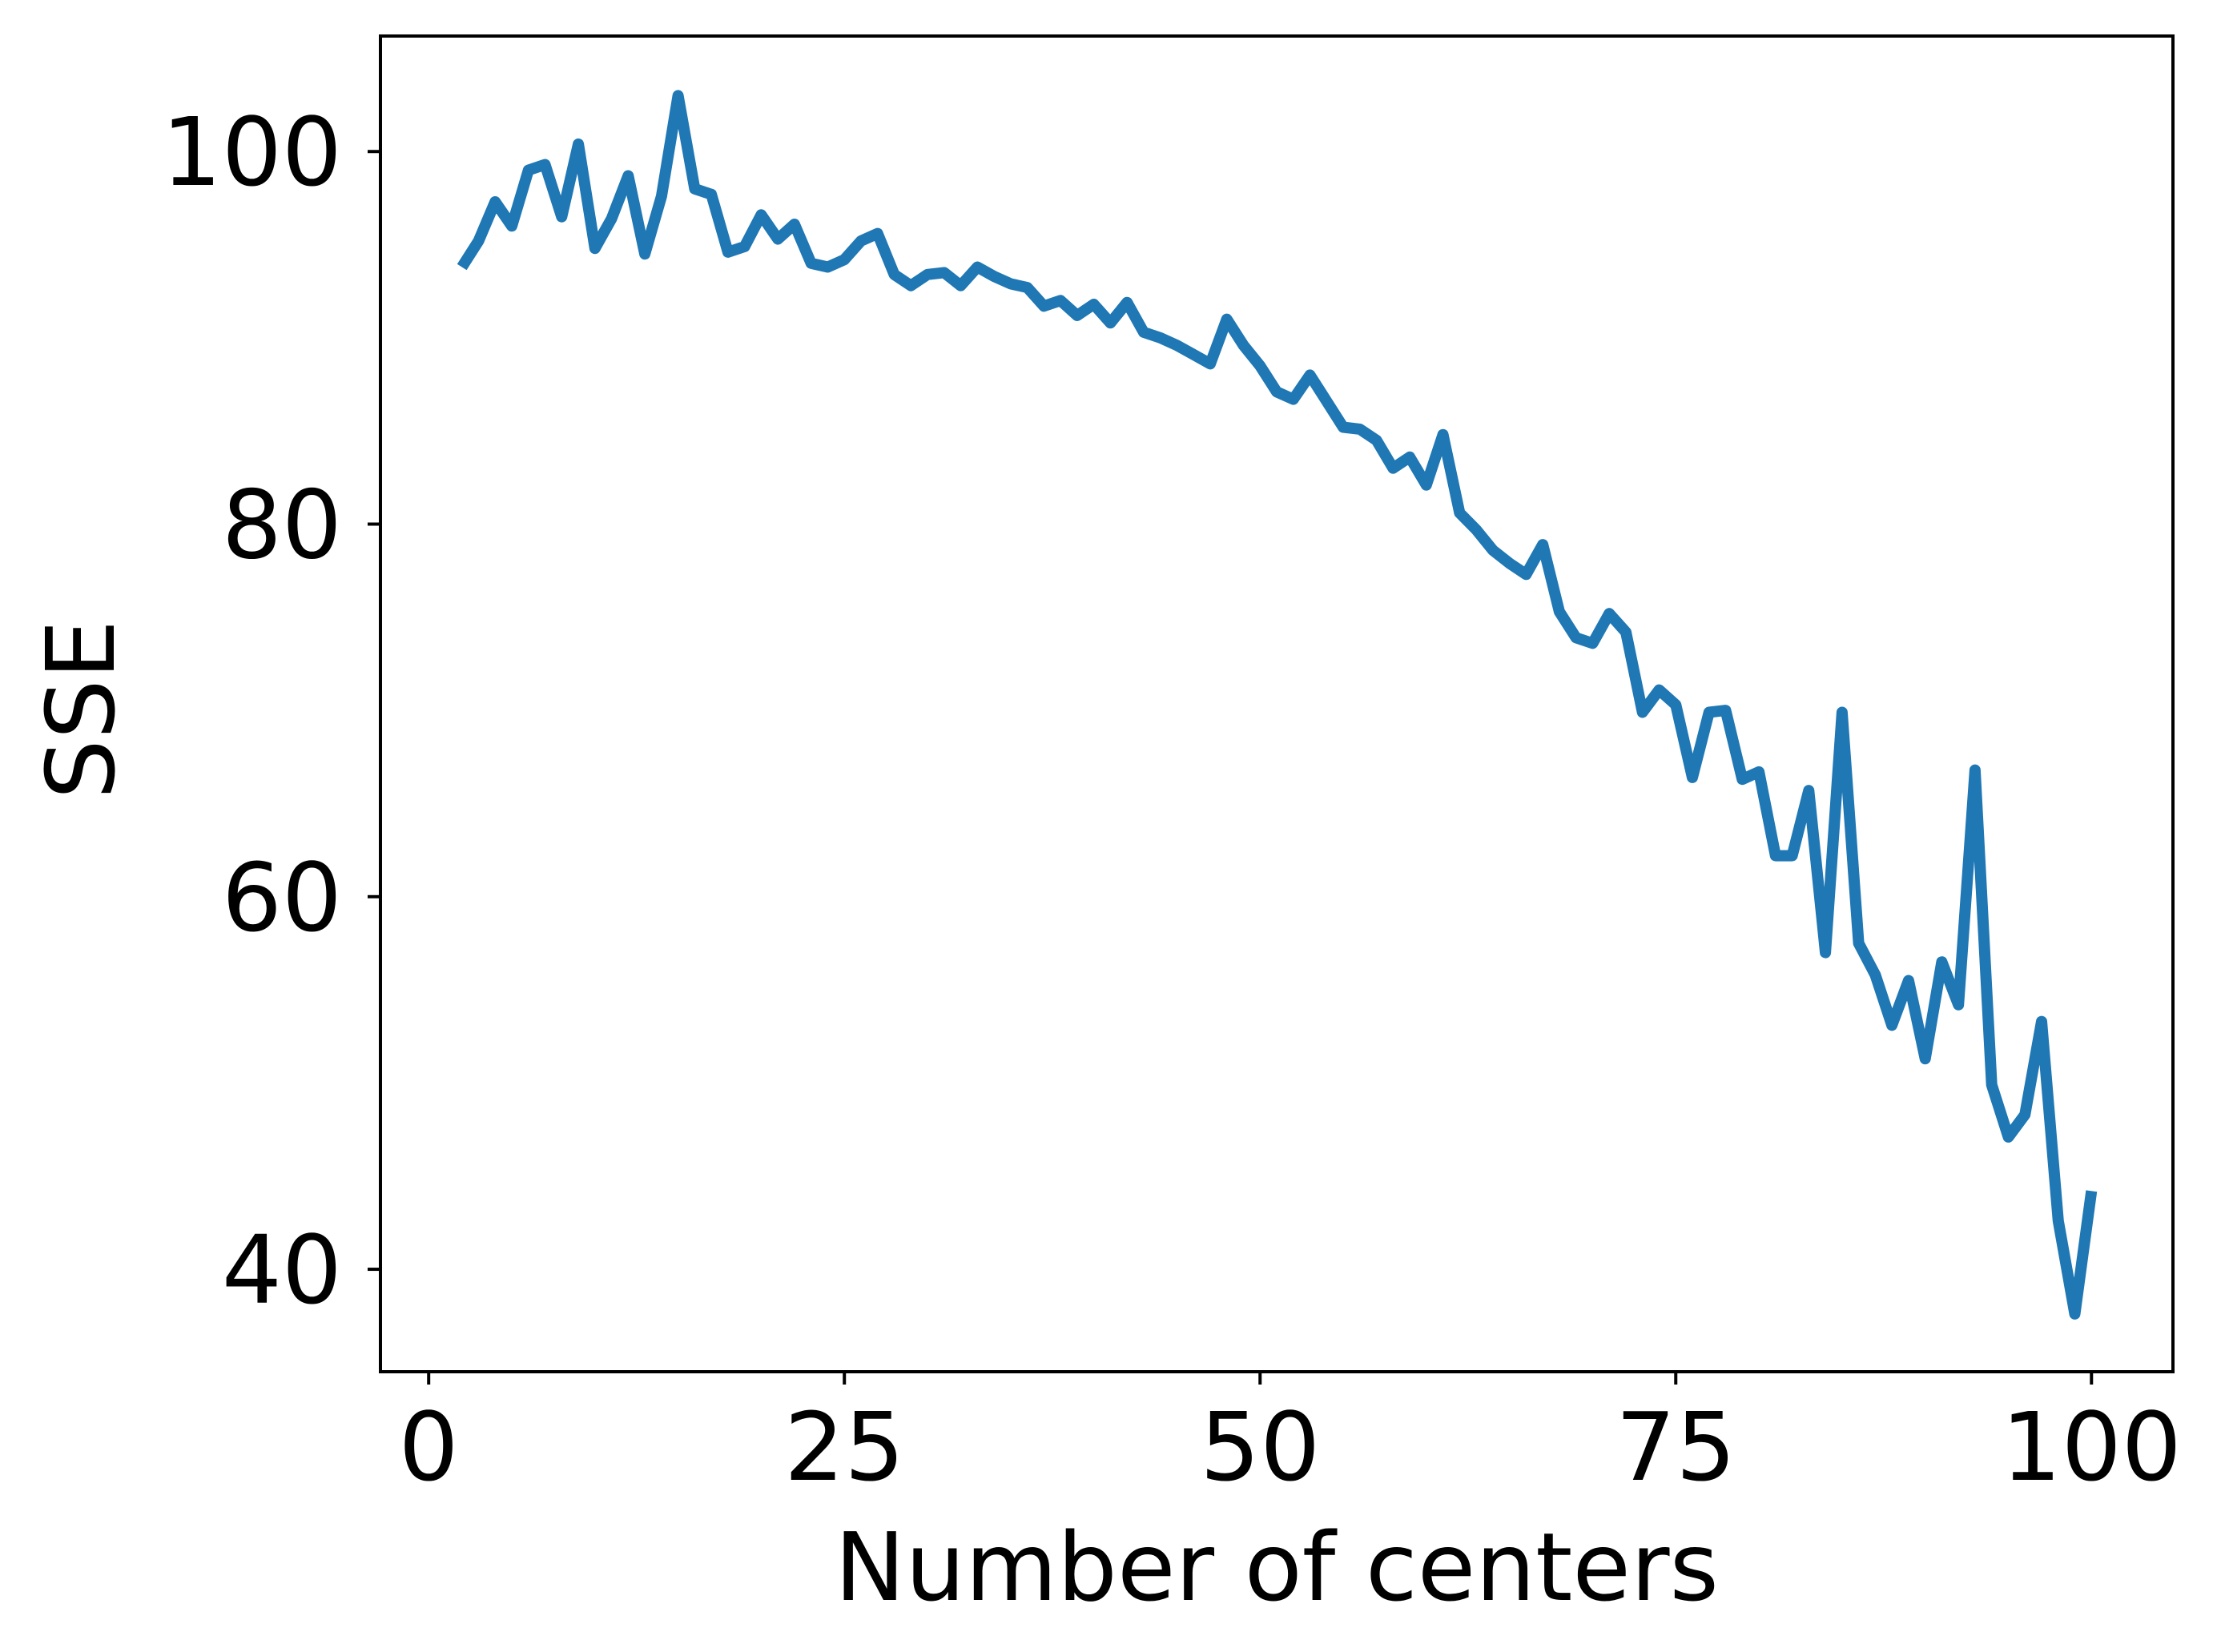 The height and width of the screenshot is (1652, 2217). I want to click on x-tick-label: 100, so click(2092, 1447).